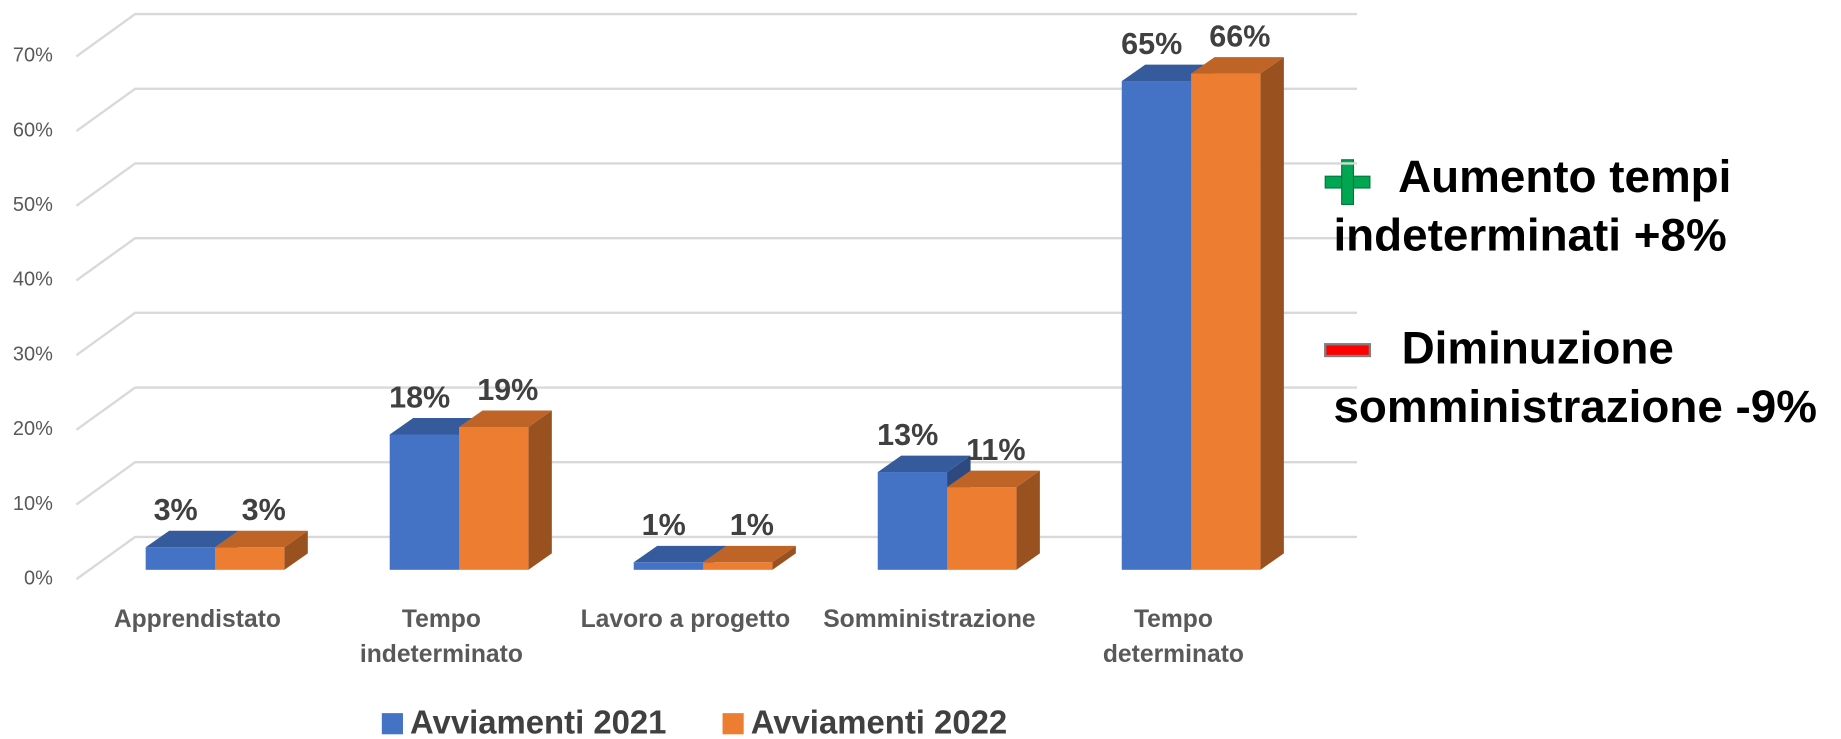 The height and width of the screenshot is (739, 1841). What do you see at coordinates (1151, 44) in the screenshot?
I see `value-label: 65%` at bounding box center [1151, 44].